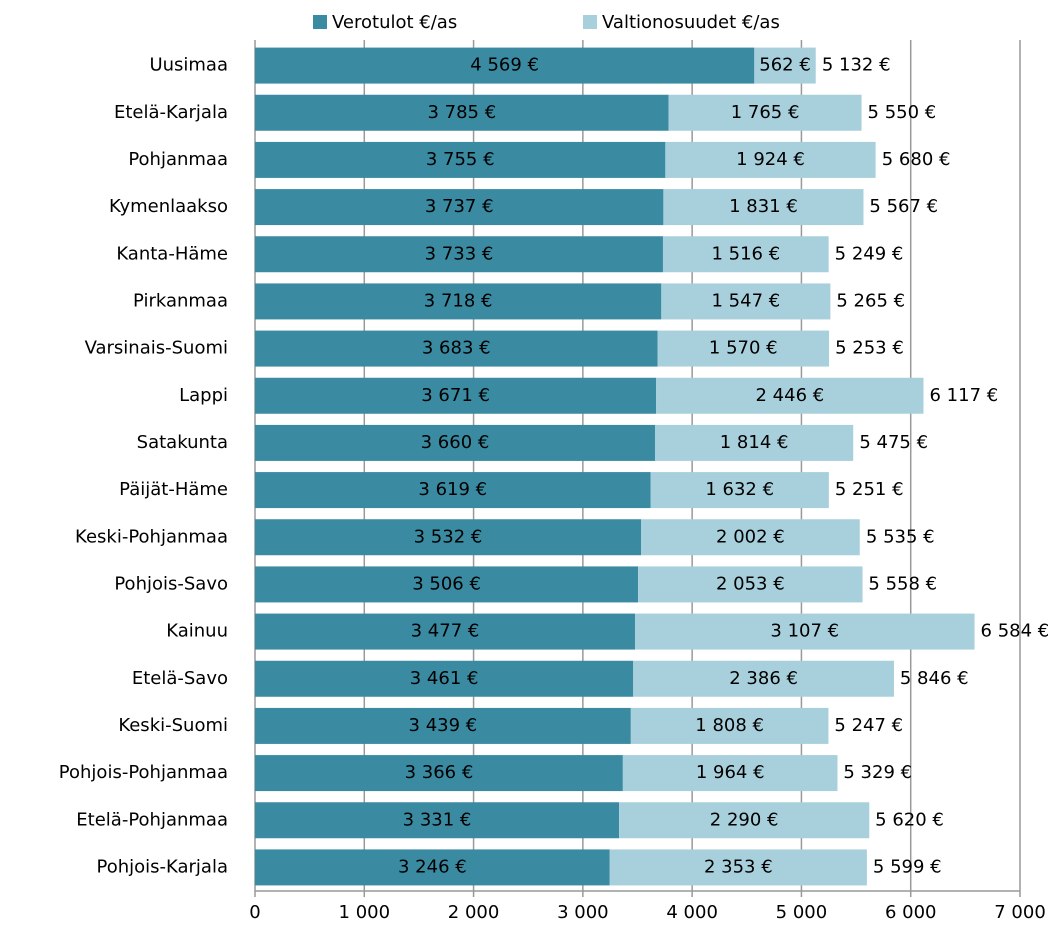  I want to click on legend-label: Valtionosuudet €/as, so click(691, 22).